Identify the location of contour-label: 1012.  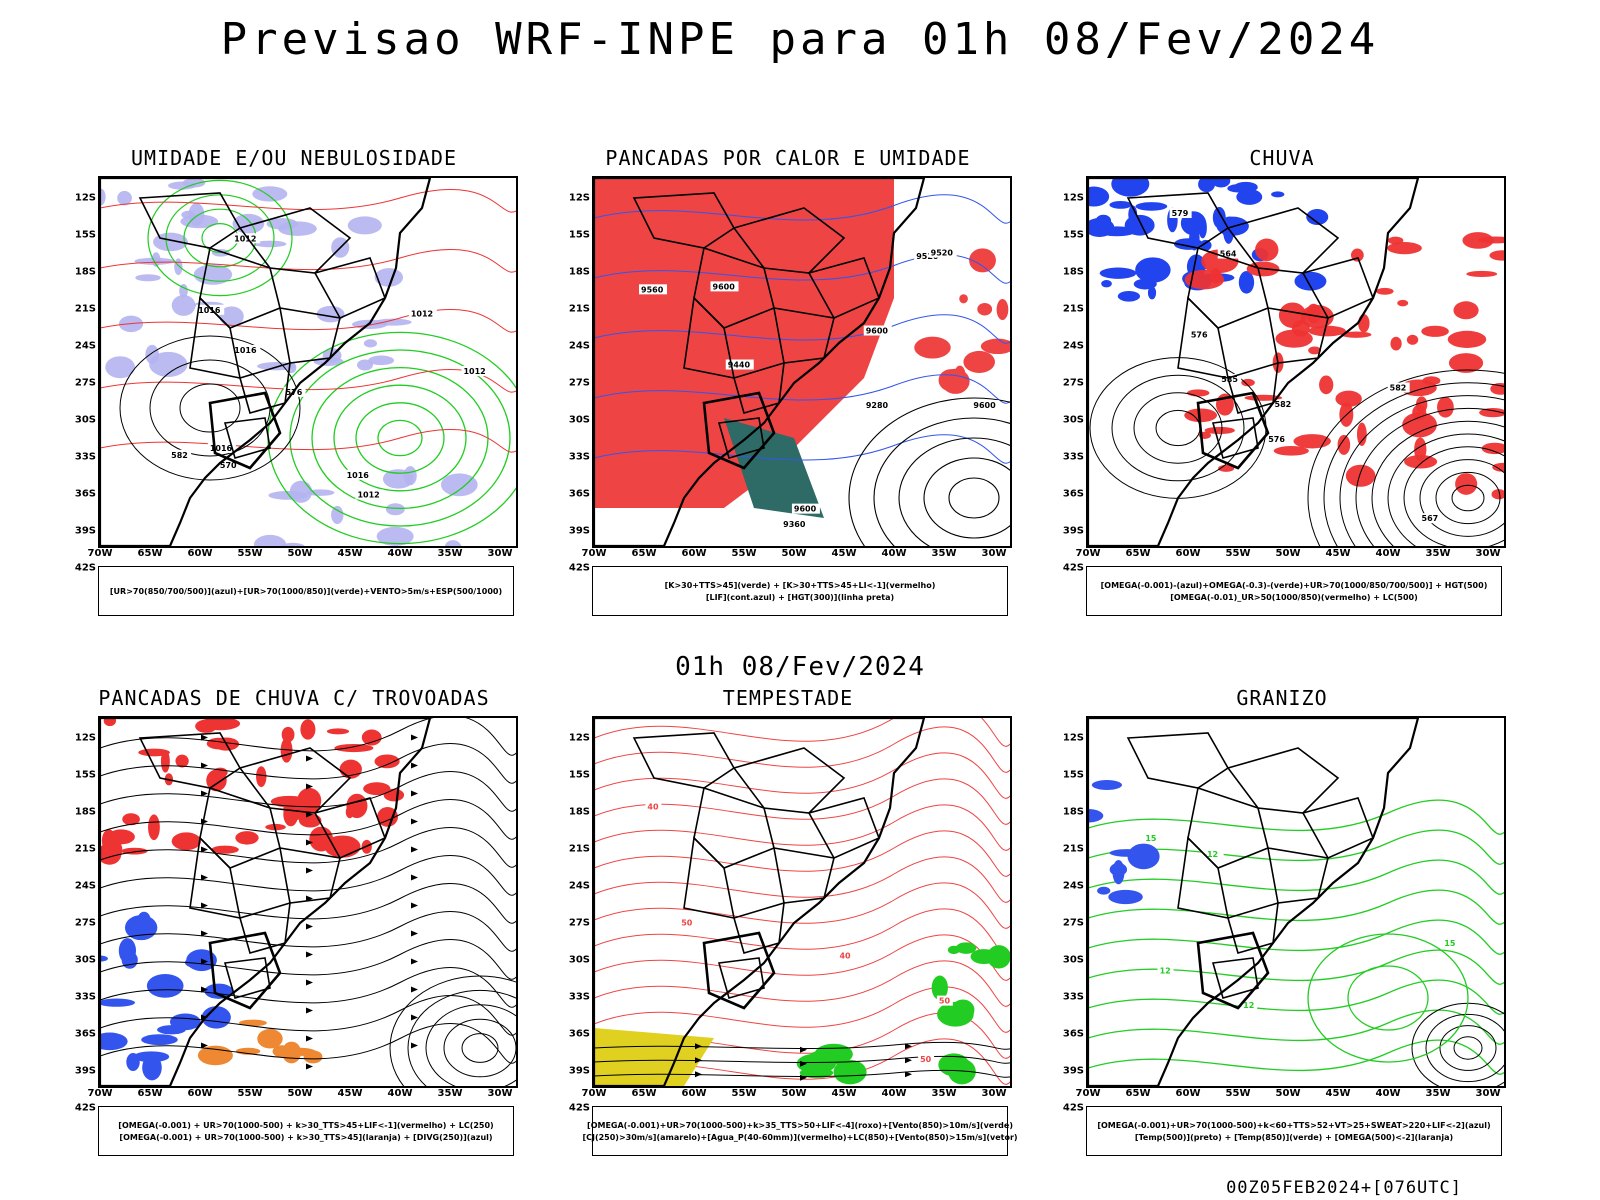
(422, 313).